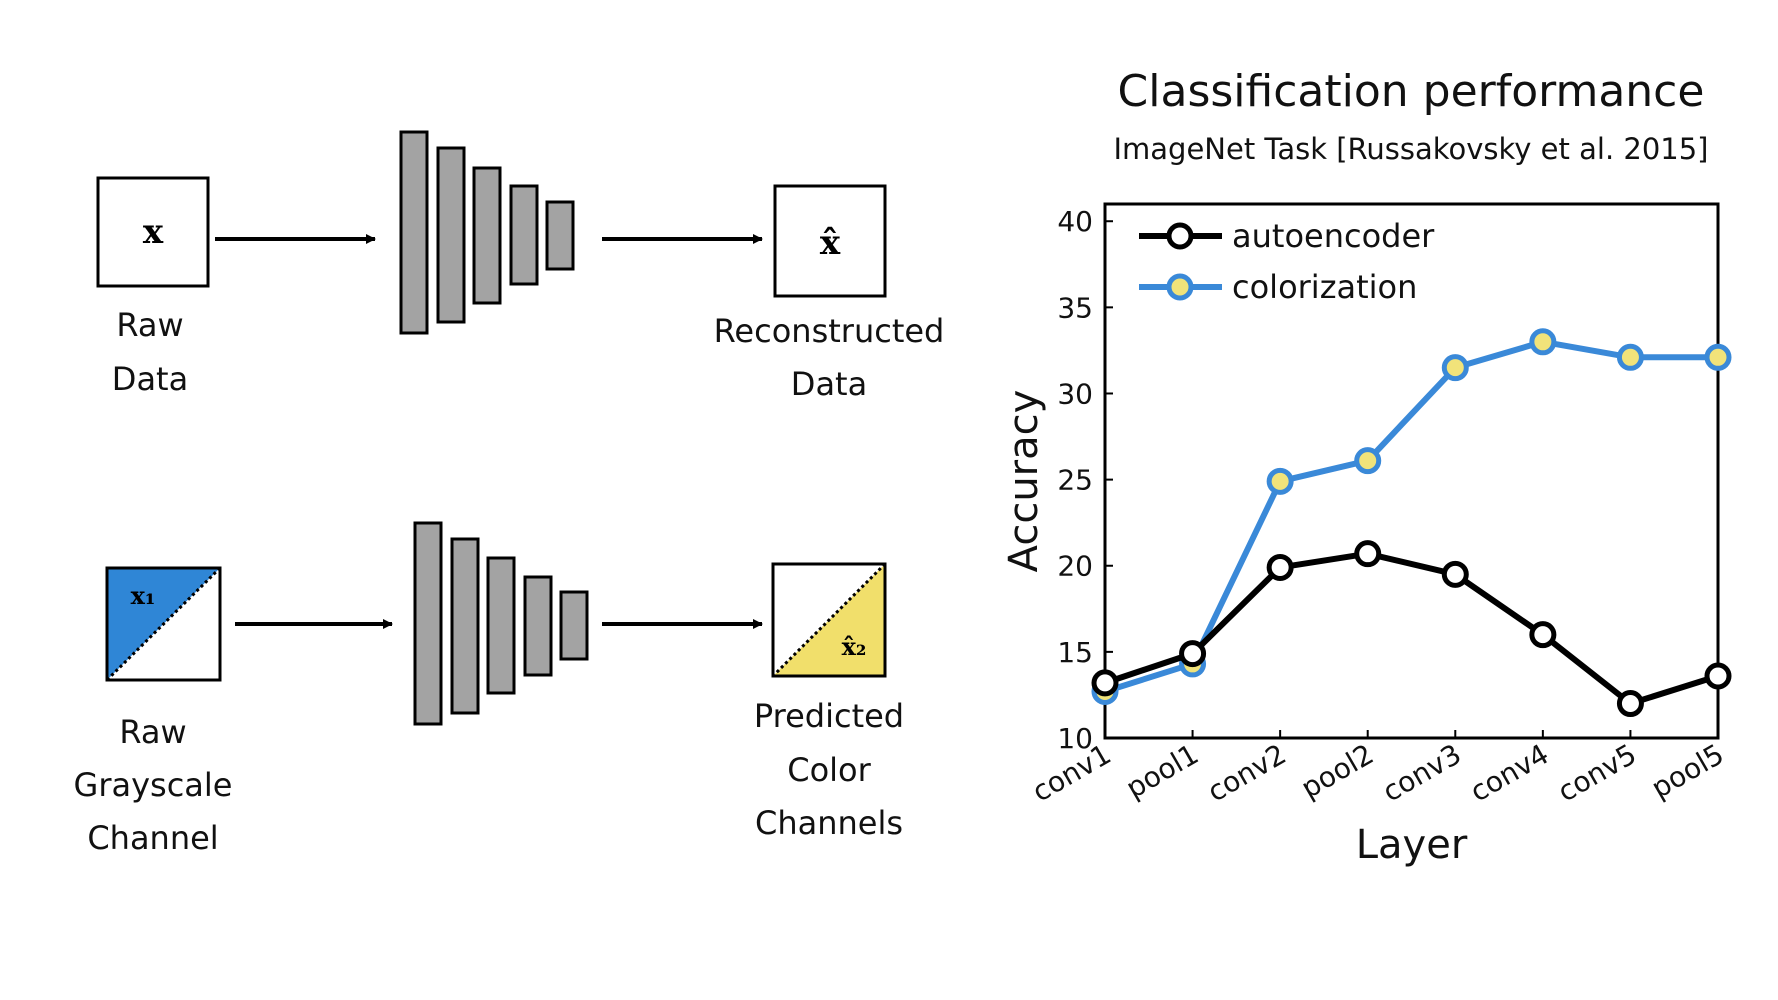 Image resolution: width=1778 pixels, height=1000 pixels. I want to click on grayscale-box-outline, so click(163, 624).